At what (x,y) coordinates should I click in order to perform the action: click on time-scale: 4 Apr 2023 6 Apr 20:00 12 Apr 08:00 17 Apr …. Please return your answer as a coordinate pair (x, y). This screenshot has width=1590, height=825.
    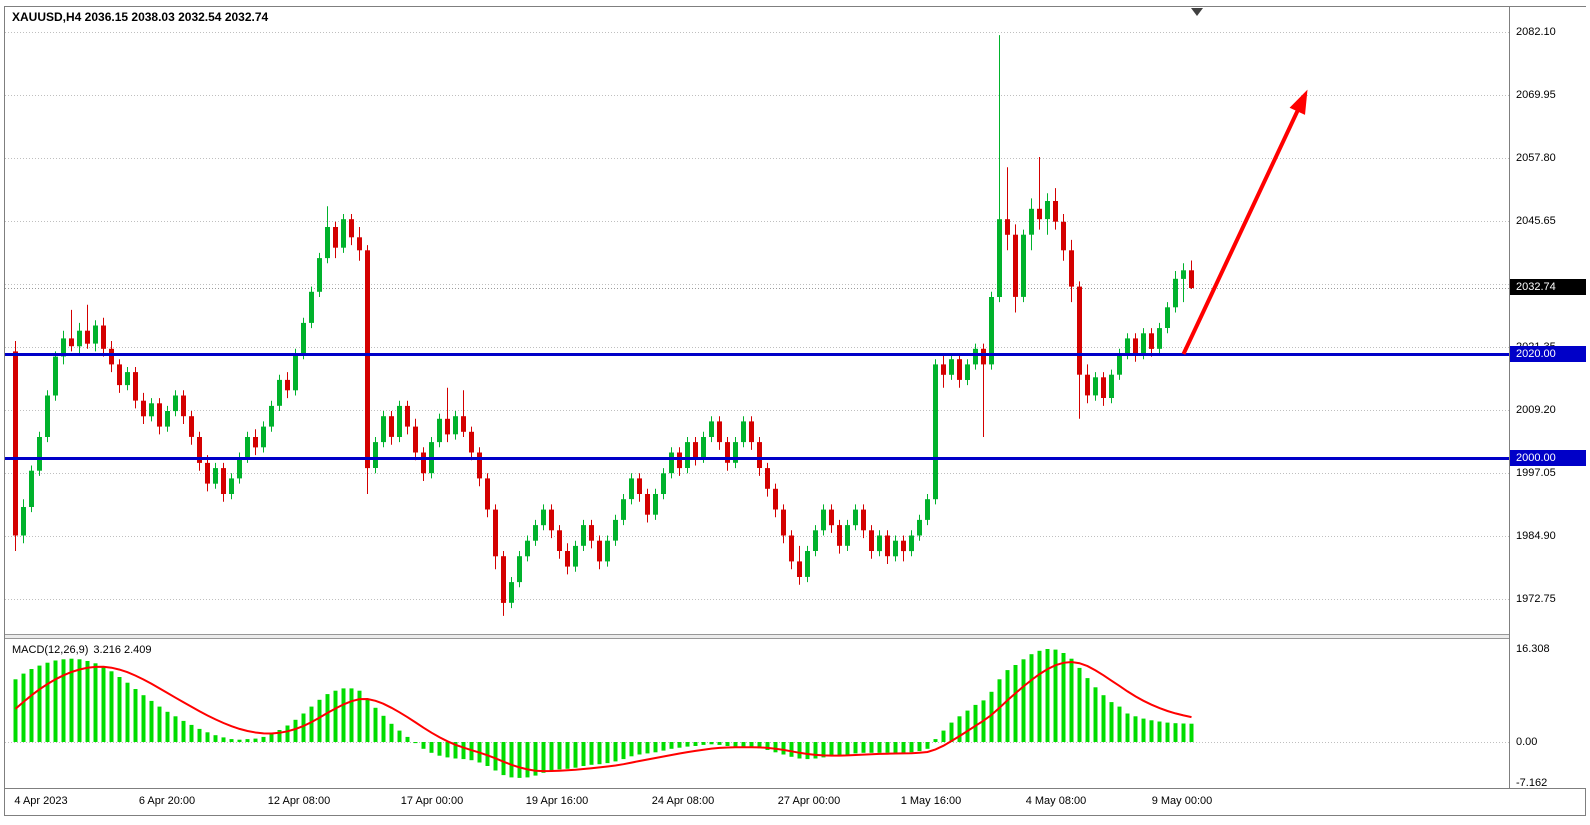
    Looking at the image, I should click on (795, 801).